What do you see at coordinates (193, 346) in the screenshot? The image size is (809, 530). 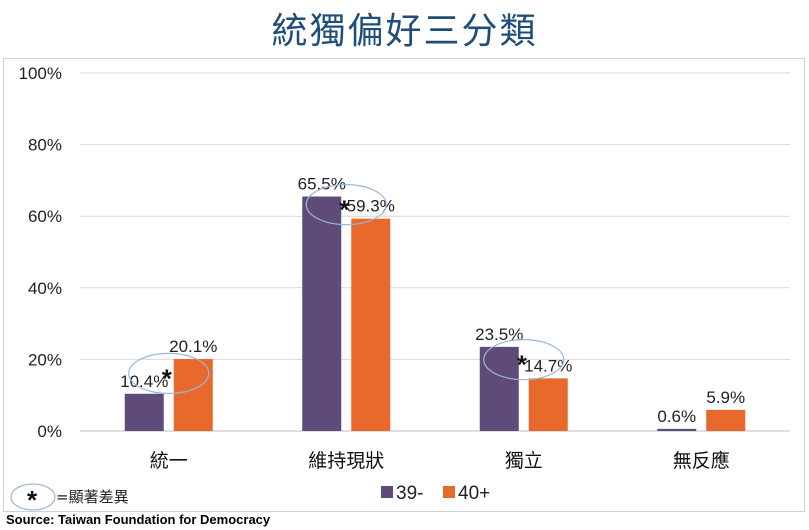 I see `data-label: 20.1%` at bounding box center [193, 346].